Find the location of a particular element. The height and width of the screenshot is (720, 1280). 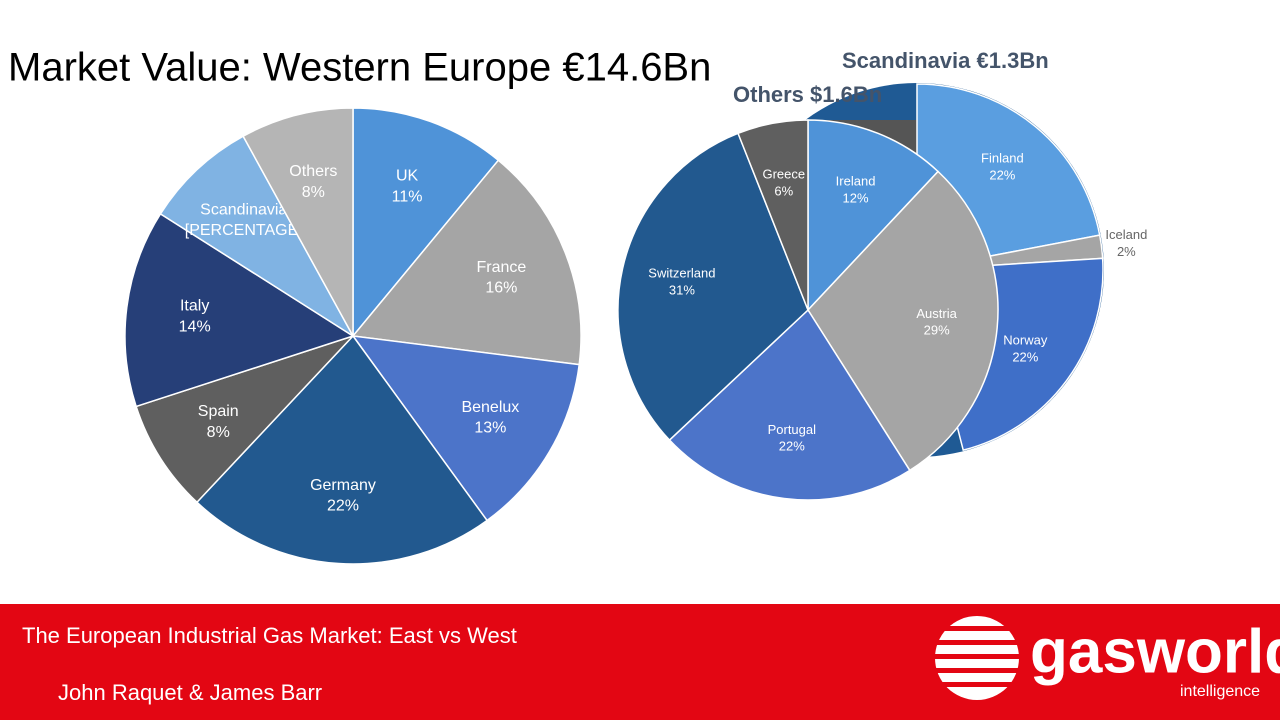

slice-label: Italy is located at coordinates (194, 306).